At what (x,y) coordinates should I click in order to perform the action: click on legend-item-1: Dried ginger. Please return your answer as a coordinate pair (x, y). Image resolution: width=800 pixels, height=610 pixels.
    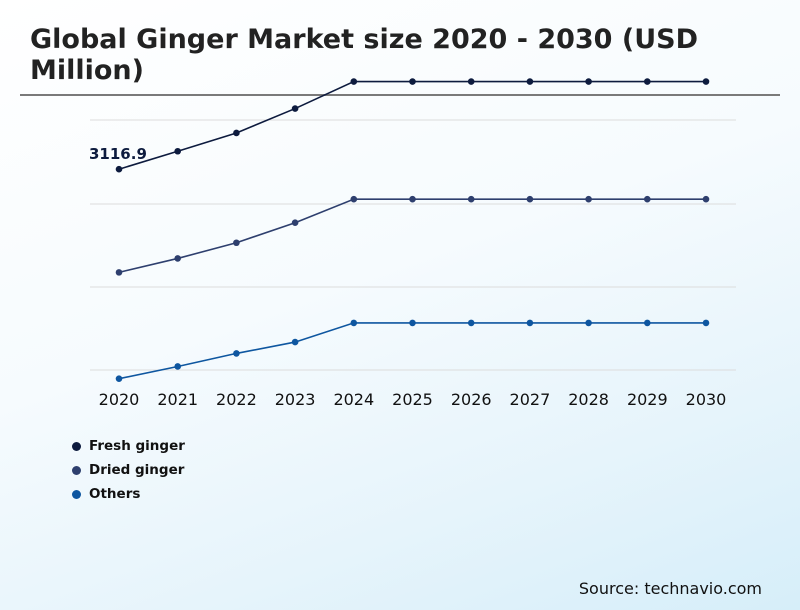
    Looking at the image, I should click on (128, 470).